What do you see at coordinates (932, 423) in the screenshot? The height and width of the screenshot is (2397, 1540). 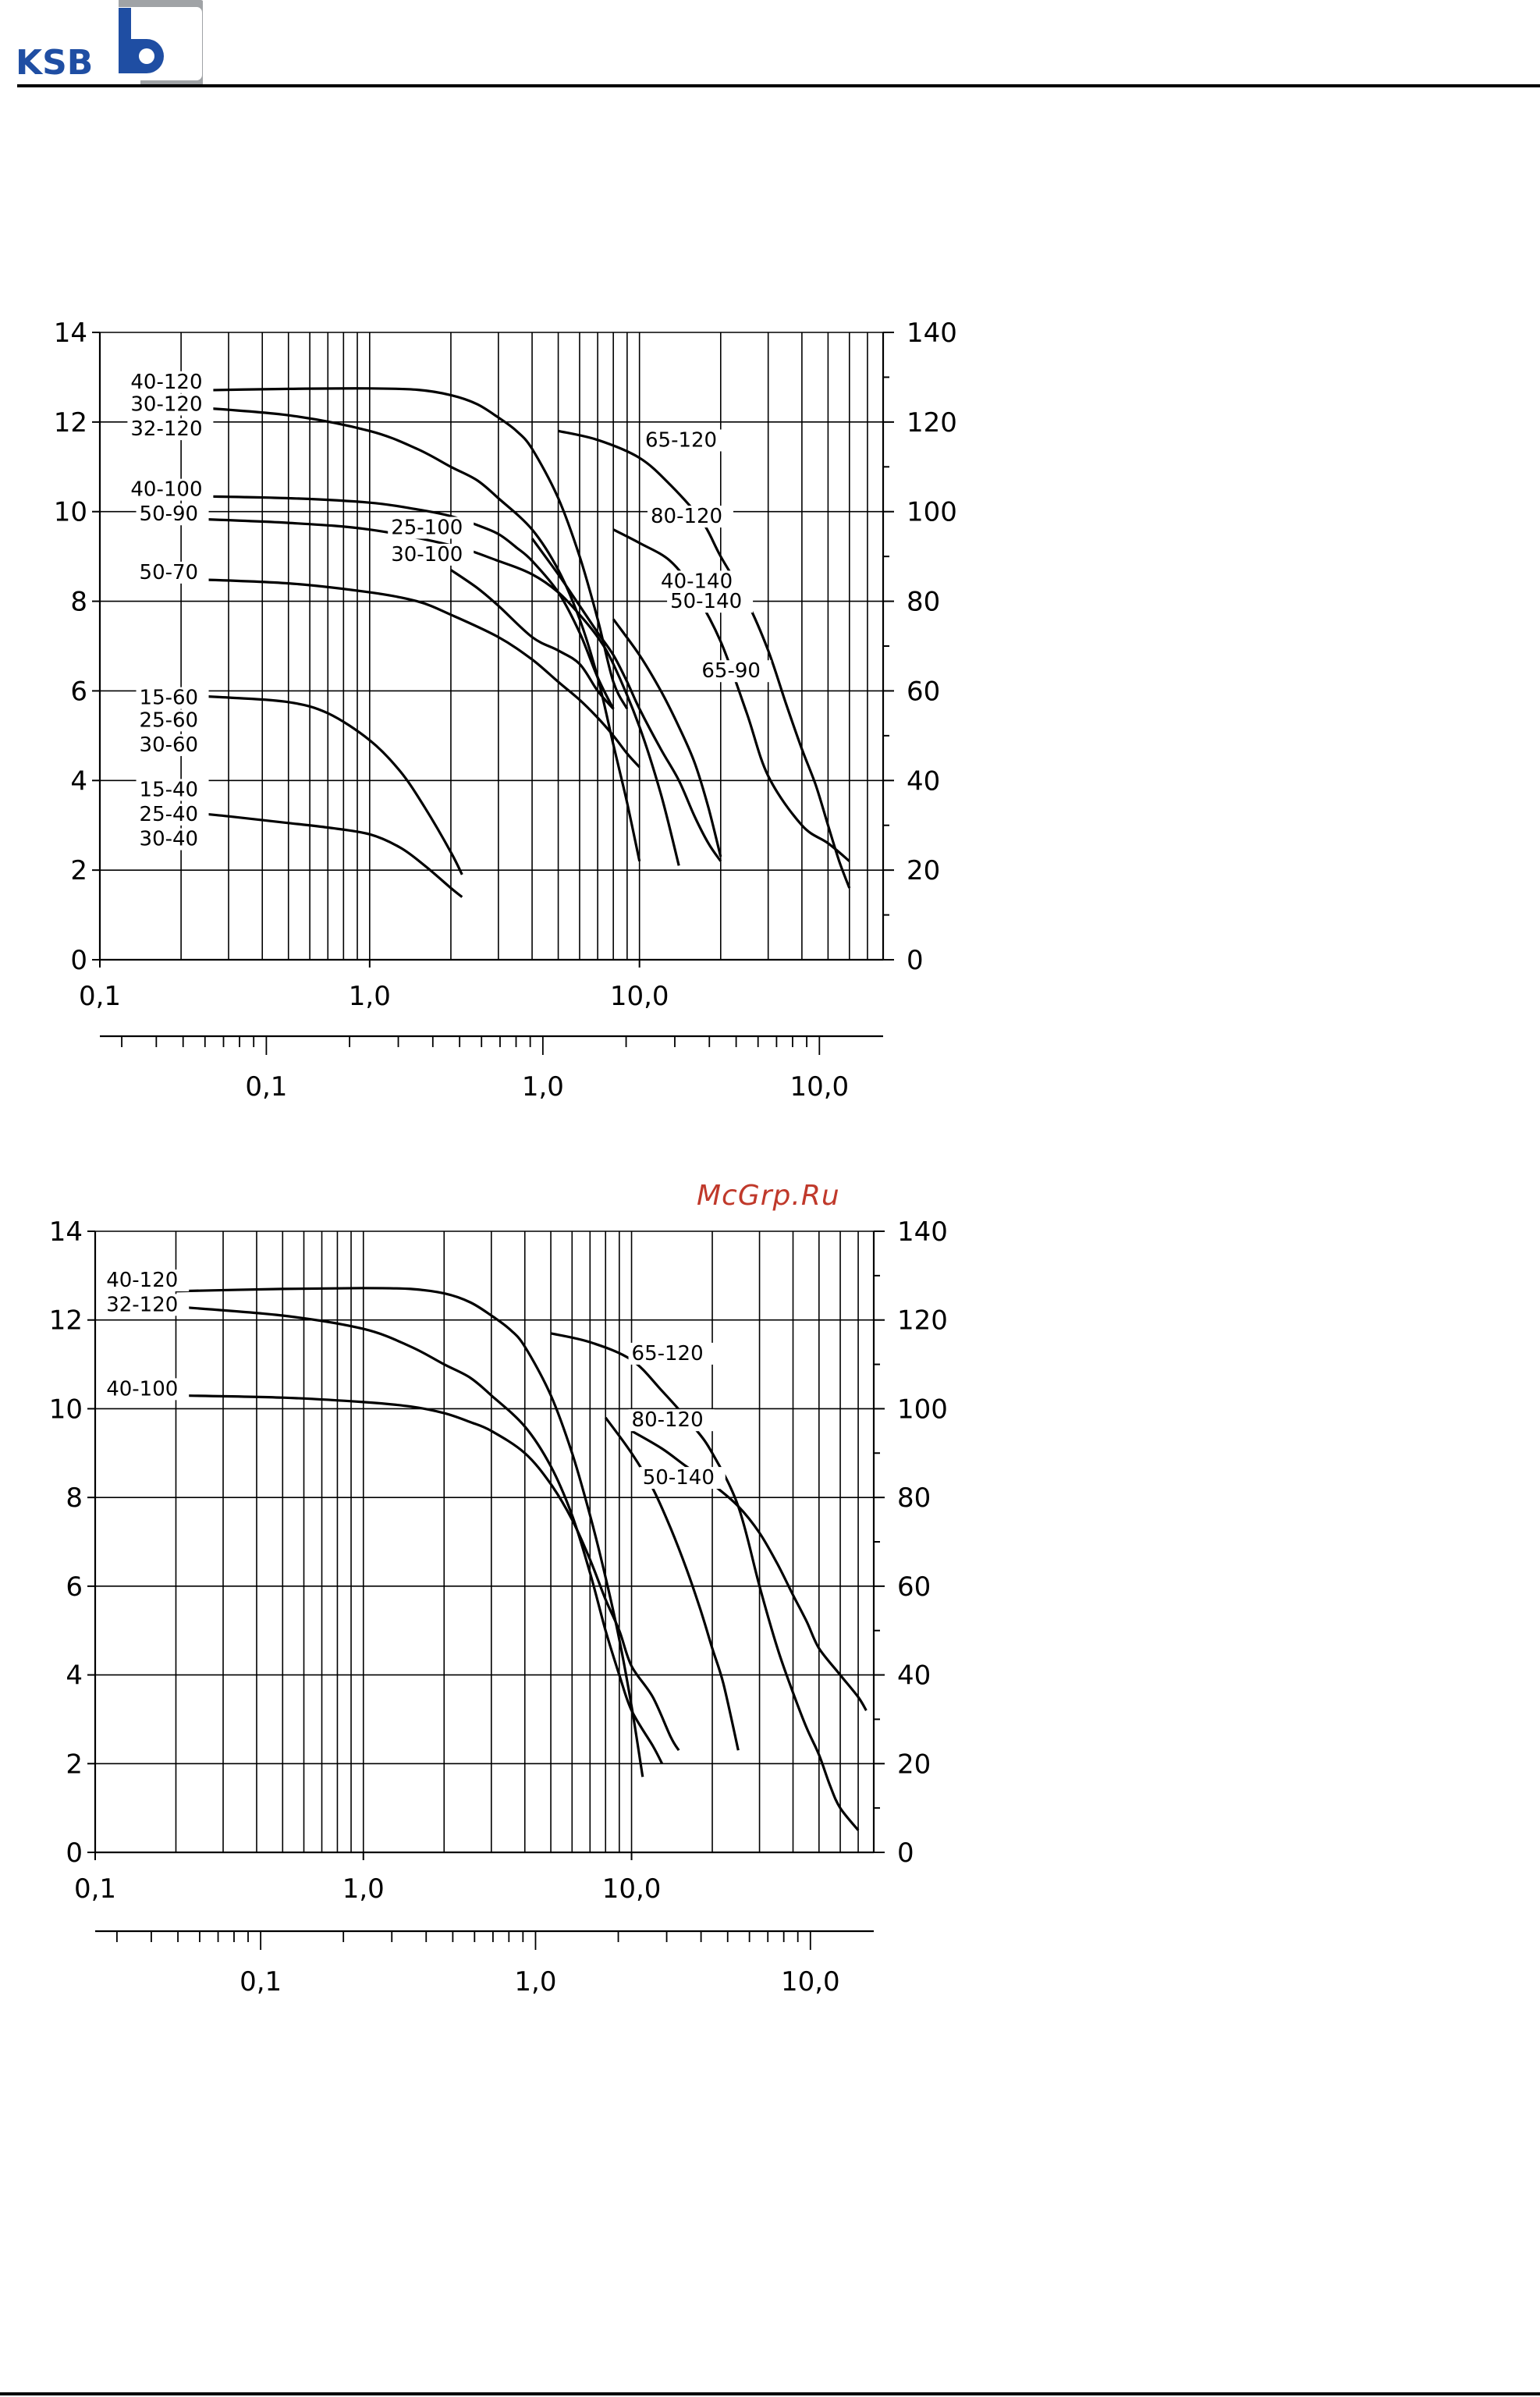 I see `y2-tick-label: 120` at bounding box center [932, 423].